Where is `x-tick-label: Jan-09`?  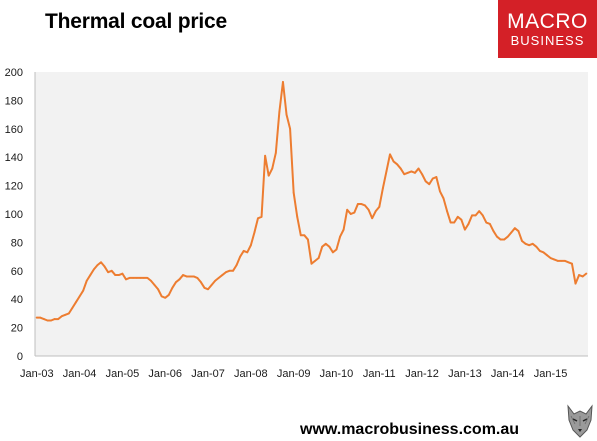 x-tick-label: Jan-09 is located at coordinates (294, 374).